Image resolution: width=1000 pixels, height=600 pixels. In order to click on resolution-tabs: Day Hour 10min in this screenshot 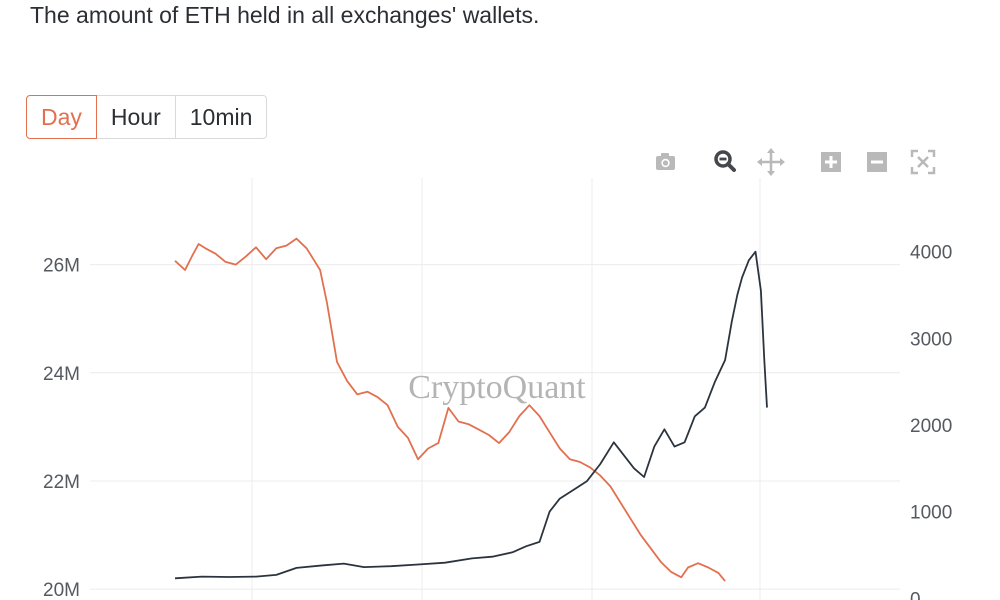, I will do `click(147, 117)`.